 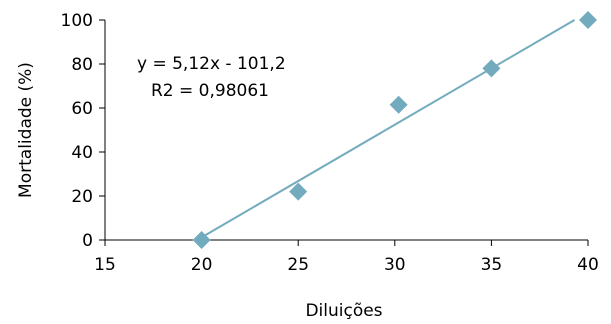 I want to click on r-squared-label: R2 = 0,98061, so click(x=210, y=91).